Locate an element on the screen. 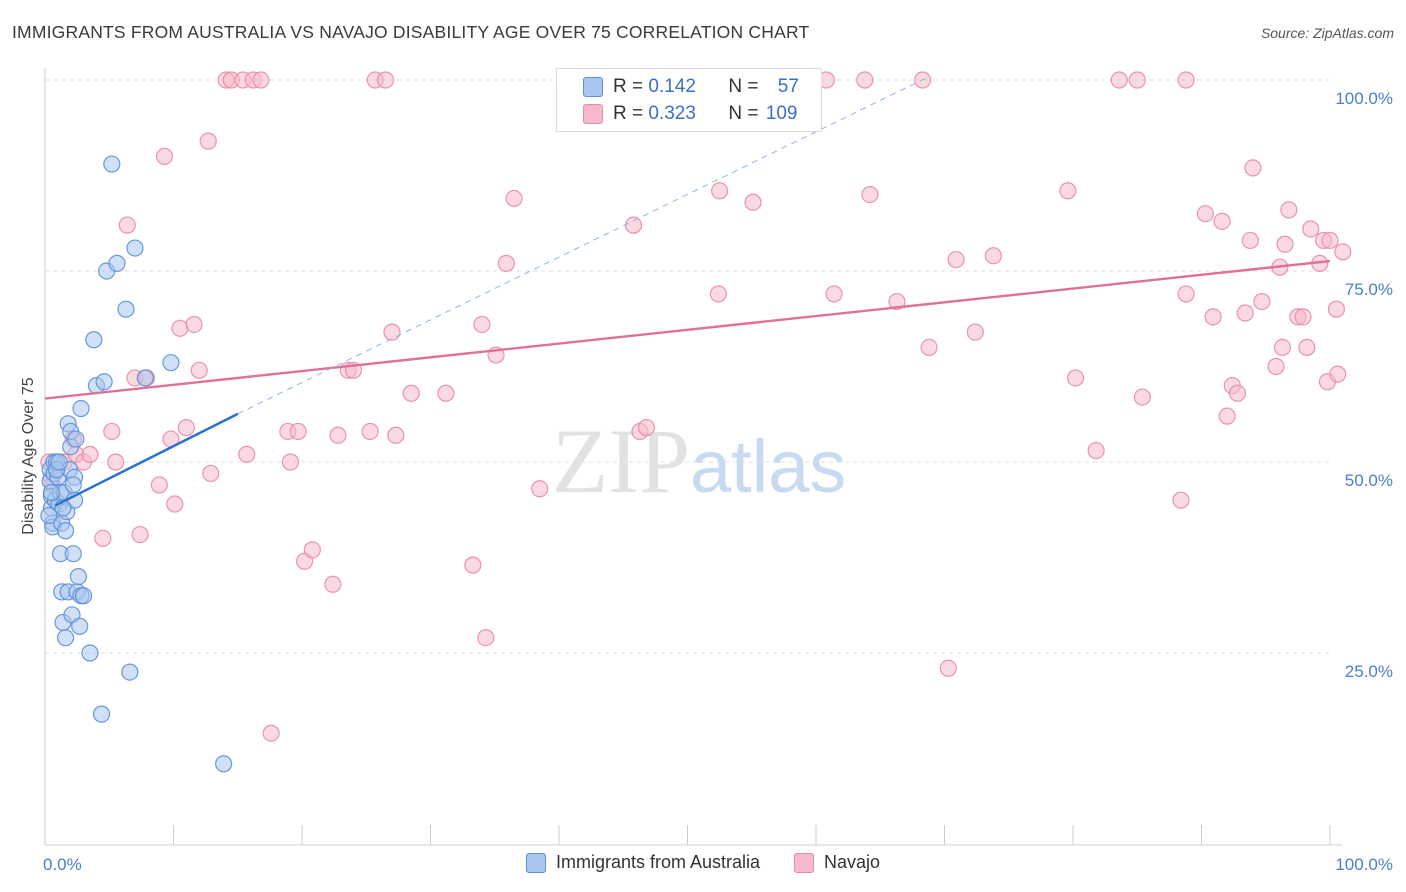 Image resolution: width=1406 pixels, height=892 pixels. series-swatch-blue is located at coordinates (535, 862).